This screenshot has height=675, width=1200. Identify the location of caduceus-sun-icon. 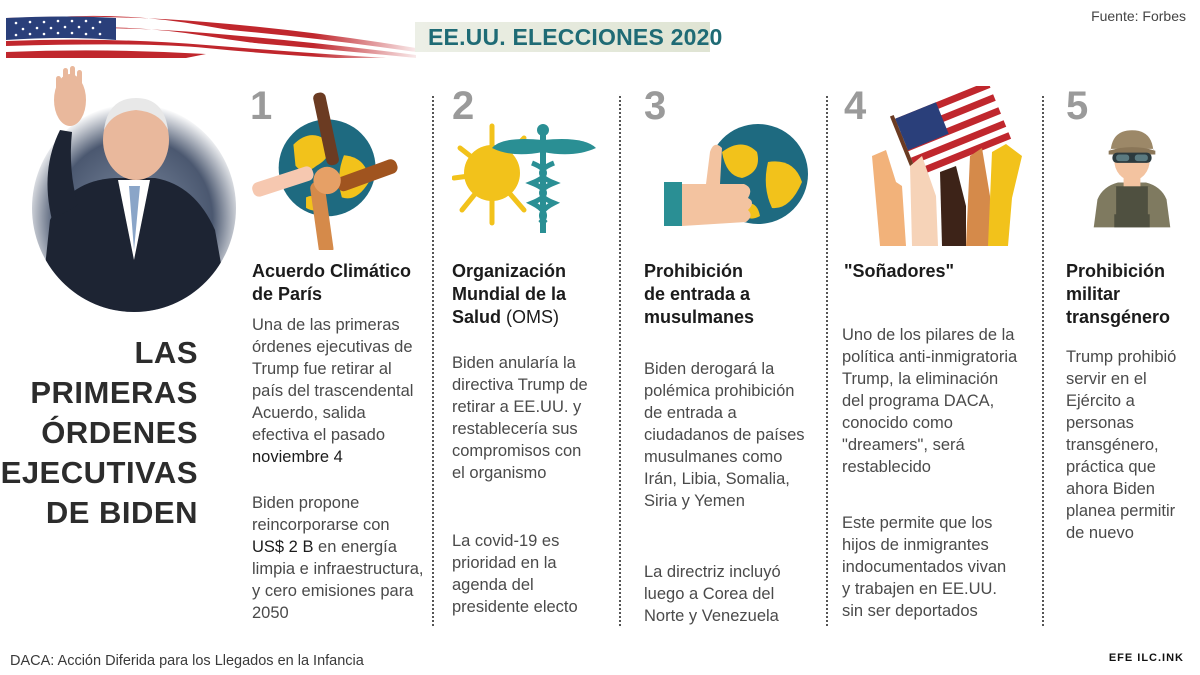
(524, 178).